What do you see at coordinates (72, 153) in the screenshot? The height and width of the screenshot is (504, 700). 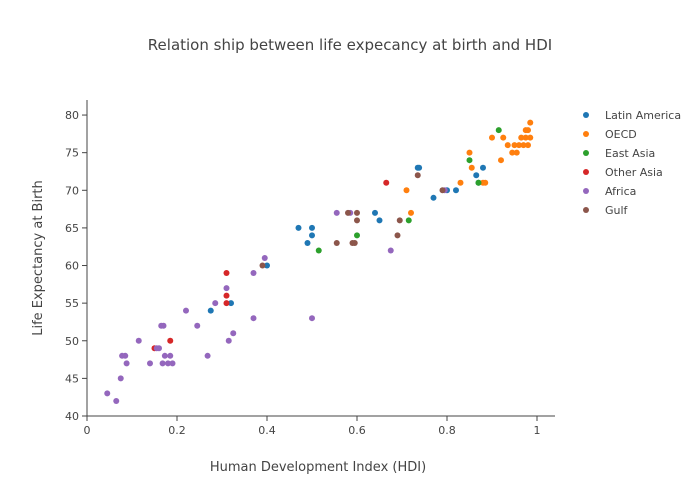 I see `y-tick-label: 75` at bounding box center [72, 153].